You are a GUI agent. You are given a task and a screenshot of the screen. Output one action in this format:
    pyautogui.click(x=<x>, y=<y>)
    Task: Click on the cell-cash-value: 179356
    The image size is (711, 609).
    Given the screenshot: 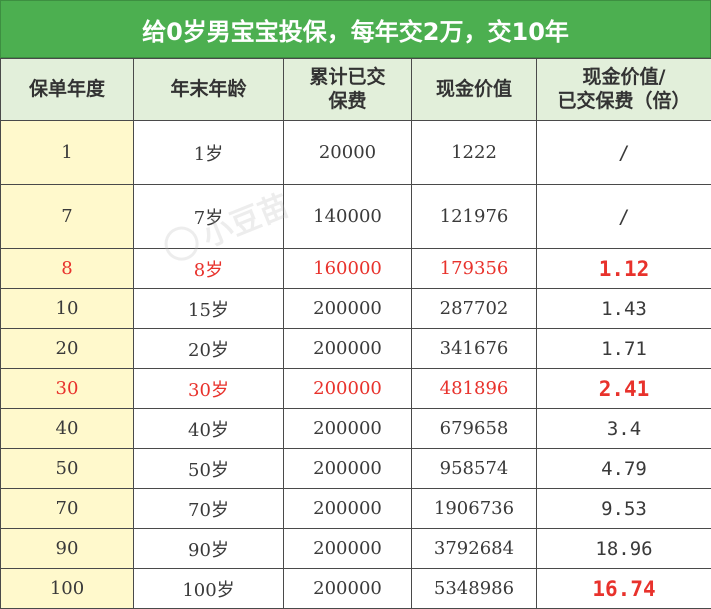 What is the action you would take?
    pyautogui.click(x=474, y=268)
    